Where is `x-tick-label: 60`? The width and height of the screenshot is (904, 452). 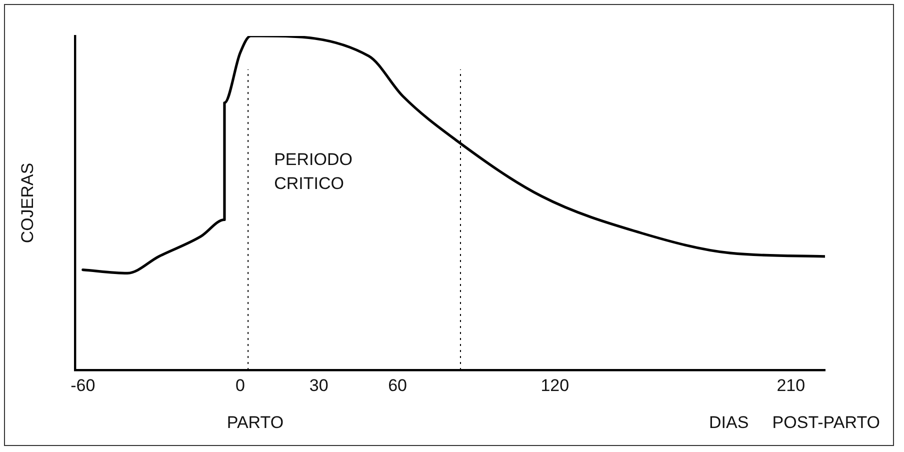 x-tick-label: 60 is located at coordinates (398, 385).